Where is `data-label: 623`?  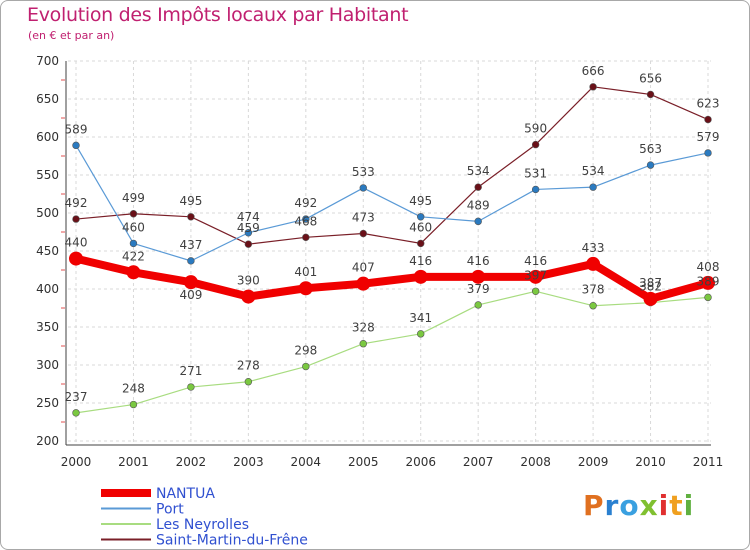
data-label: 623 is located at coordinates (708, 104).